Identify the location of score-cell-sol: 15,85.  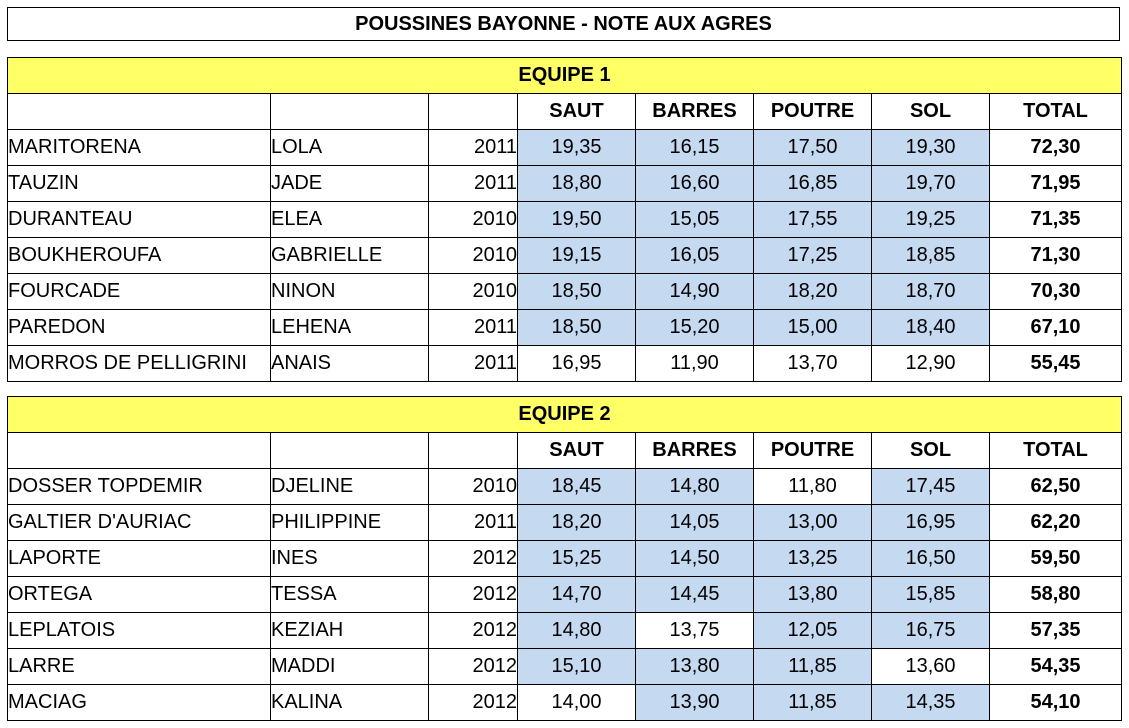
(930, 594).